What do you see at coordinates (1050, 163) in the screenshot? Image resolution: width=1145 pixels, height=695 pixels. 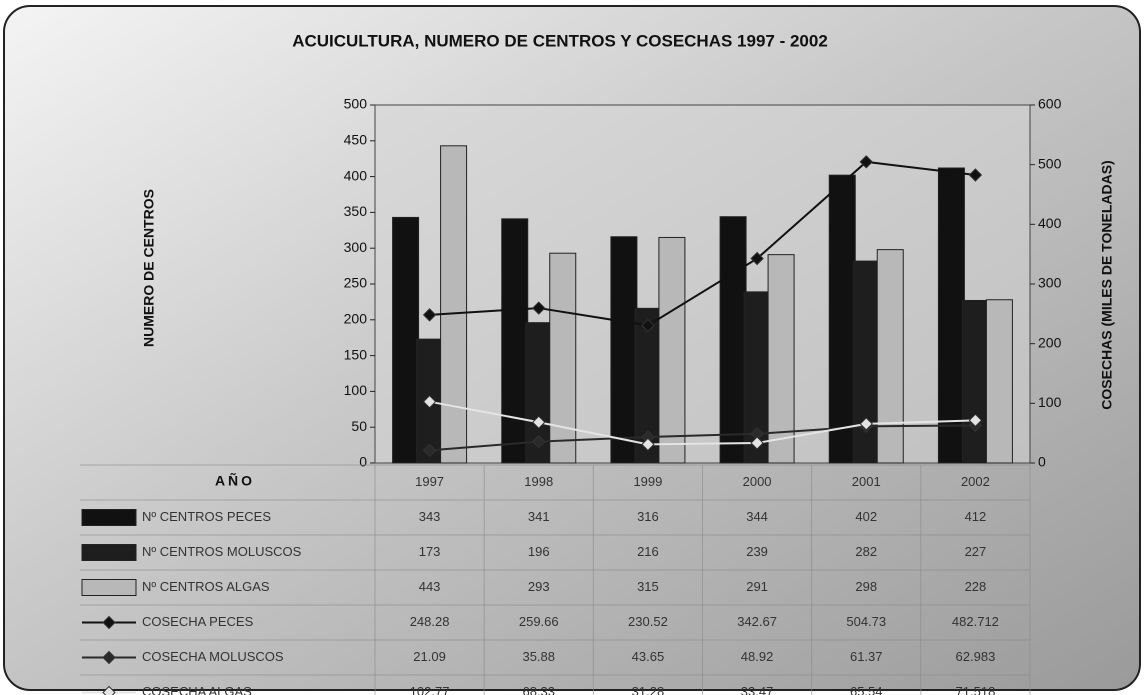 I see `y2-tick-label: 500` at bounding box center [1050, 163].